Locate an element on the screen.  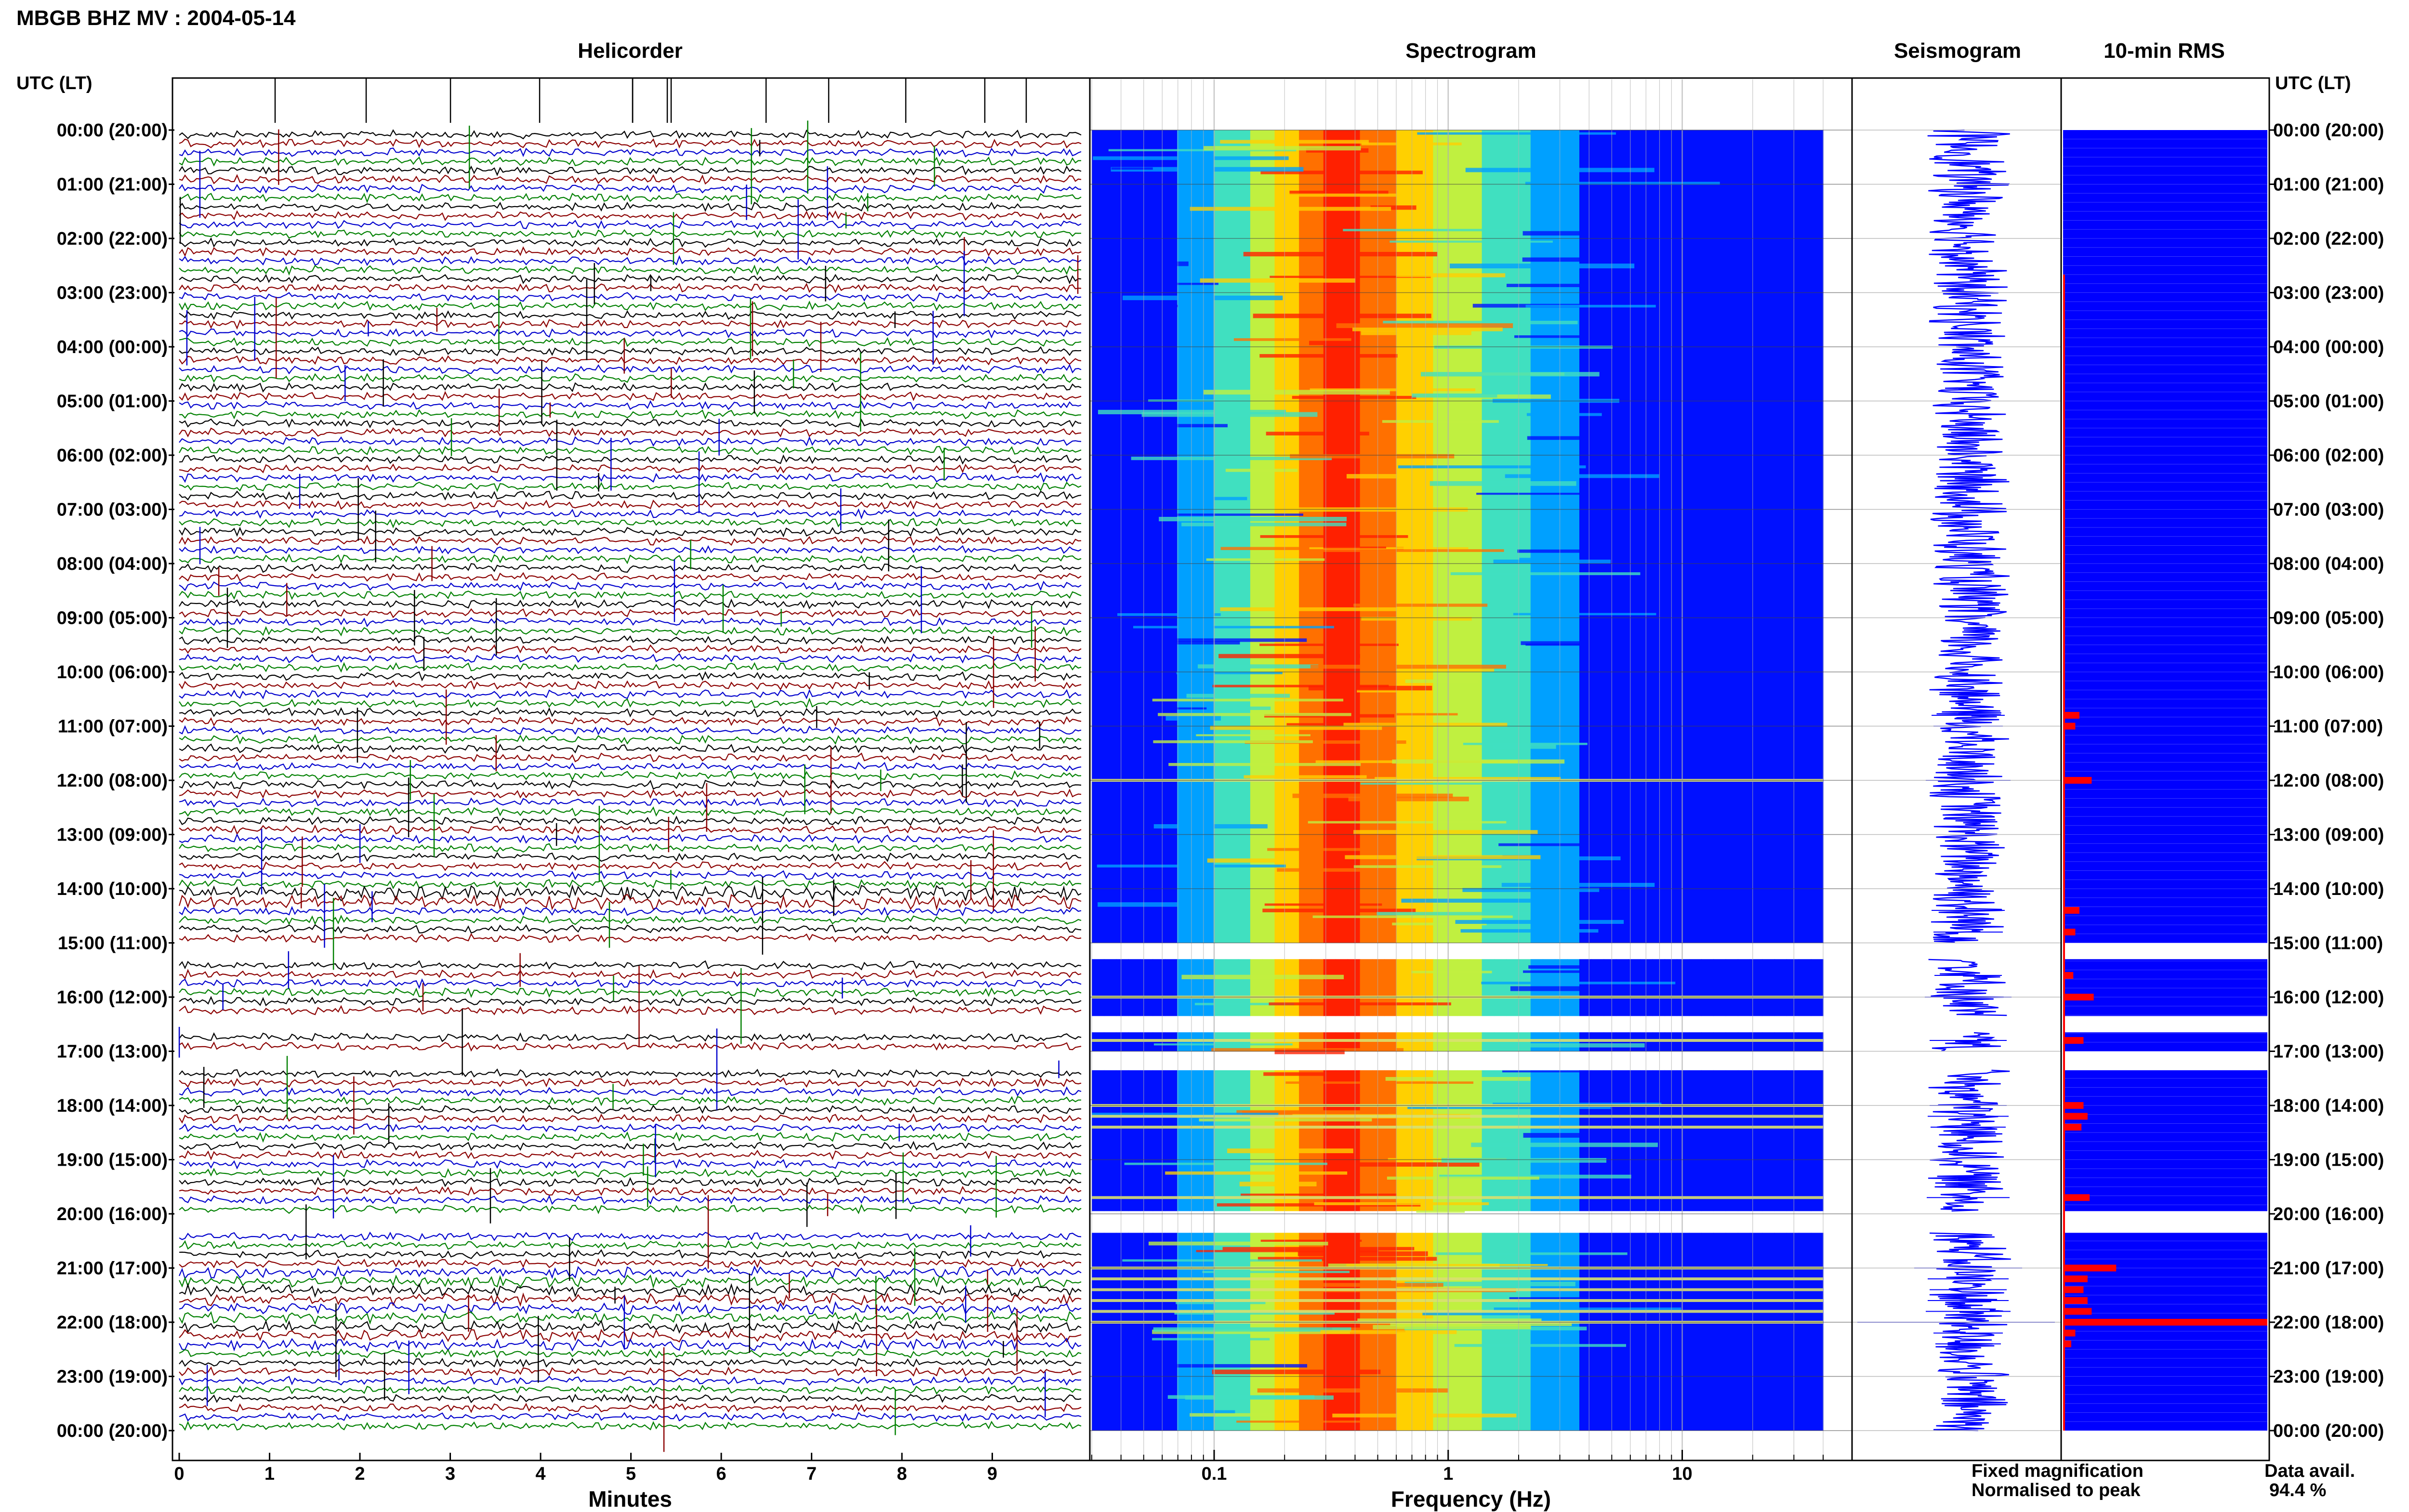
time-axis-label-right: UTC (LT) is located at coordinates (2313, 83).